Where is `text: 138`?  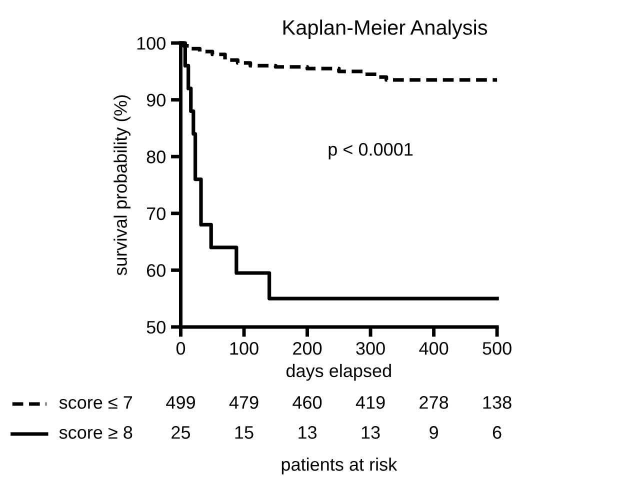 text: 138 is located at coordinates (497, 402).